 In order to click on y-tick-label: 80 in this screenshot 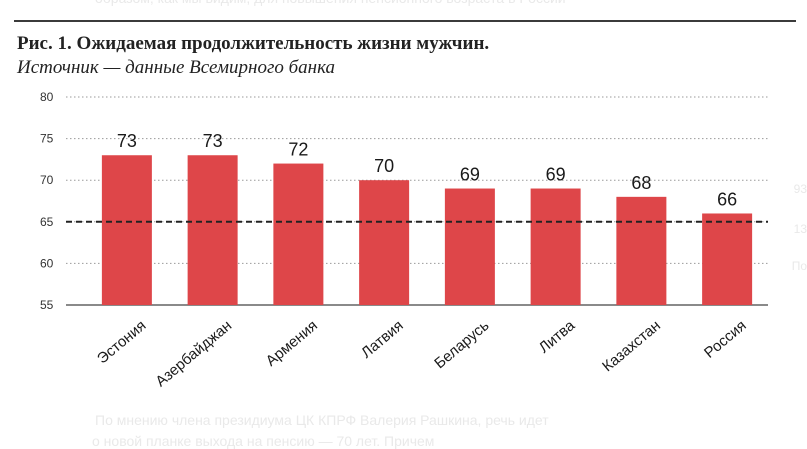, I will do `click(47, 97)`.